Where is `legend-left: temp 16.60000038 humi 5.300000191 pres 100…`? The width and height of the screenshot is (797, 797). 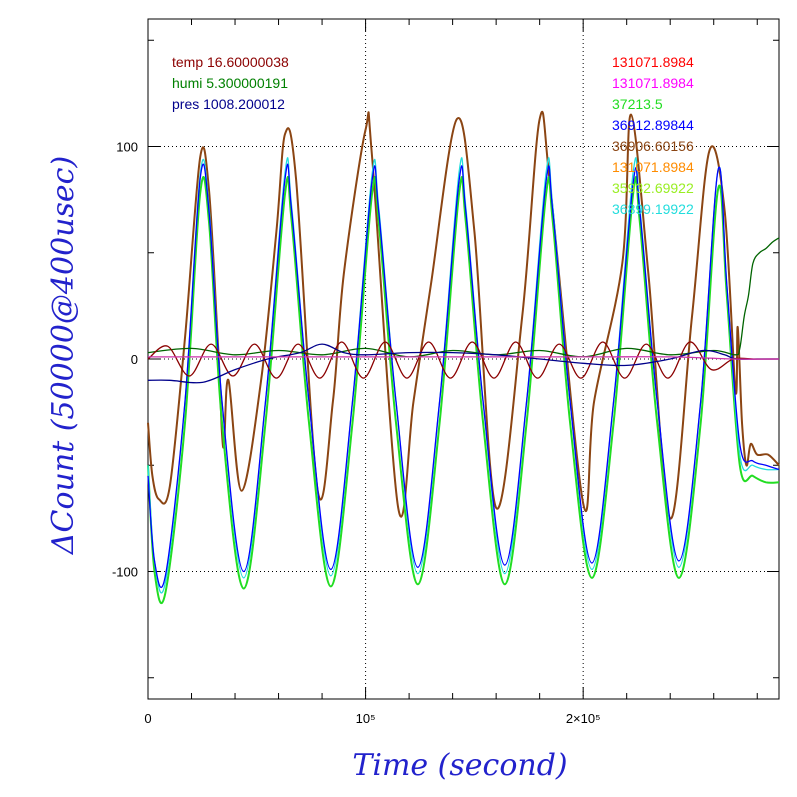
legend-left: temp 16.60000038 humi 5.300000191 pres 100… is located at coordinates (230, 83).